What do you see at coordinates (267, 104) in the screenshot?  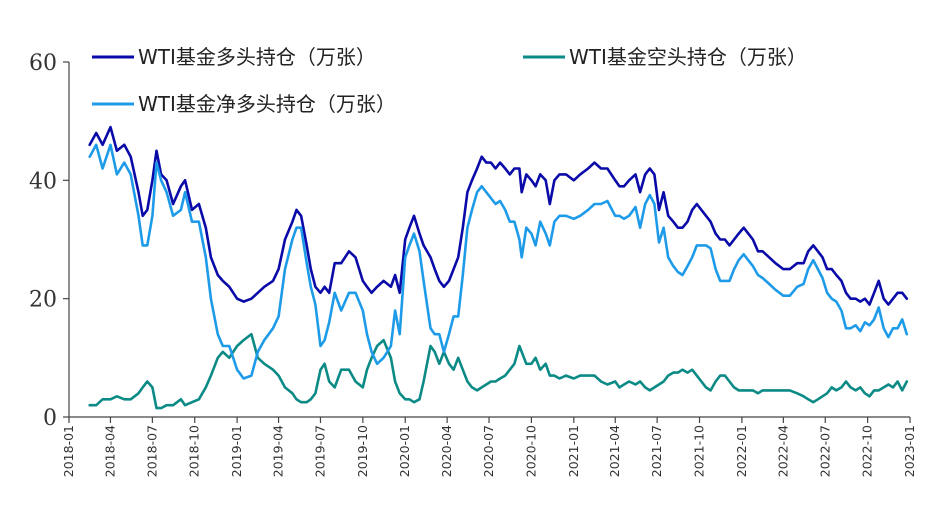 I see `legend-label-net: WTI基金净多头持仓（万张）` at bounding box center [267, 104].